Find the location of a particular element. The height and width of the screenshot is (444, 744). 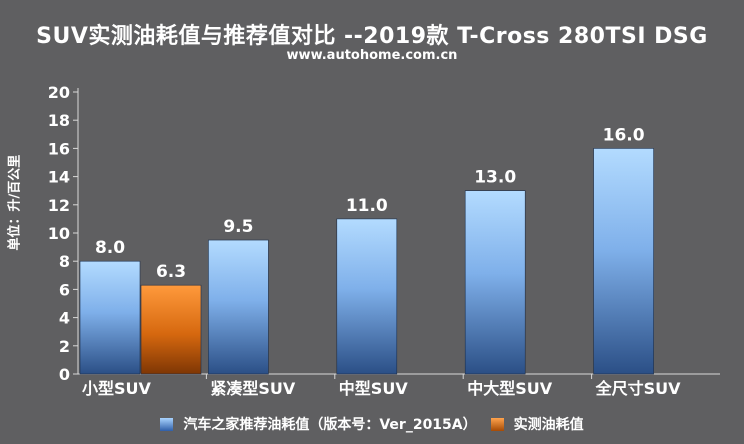

x-tick-label: 全尺寸SUV is located at coordinates (638, 388).